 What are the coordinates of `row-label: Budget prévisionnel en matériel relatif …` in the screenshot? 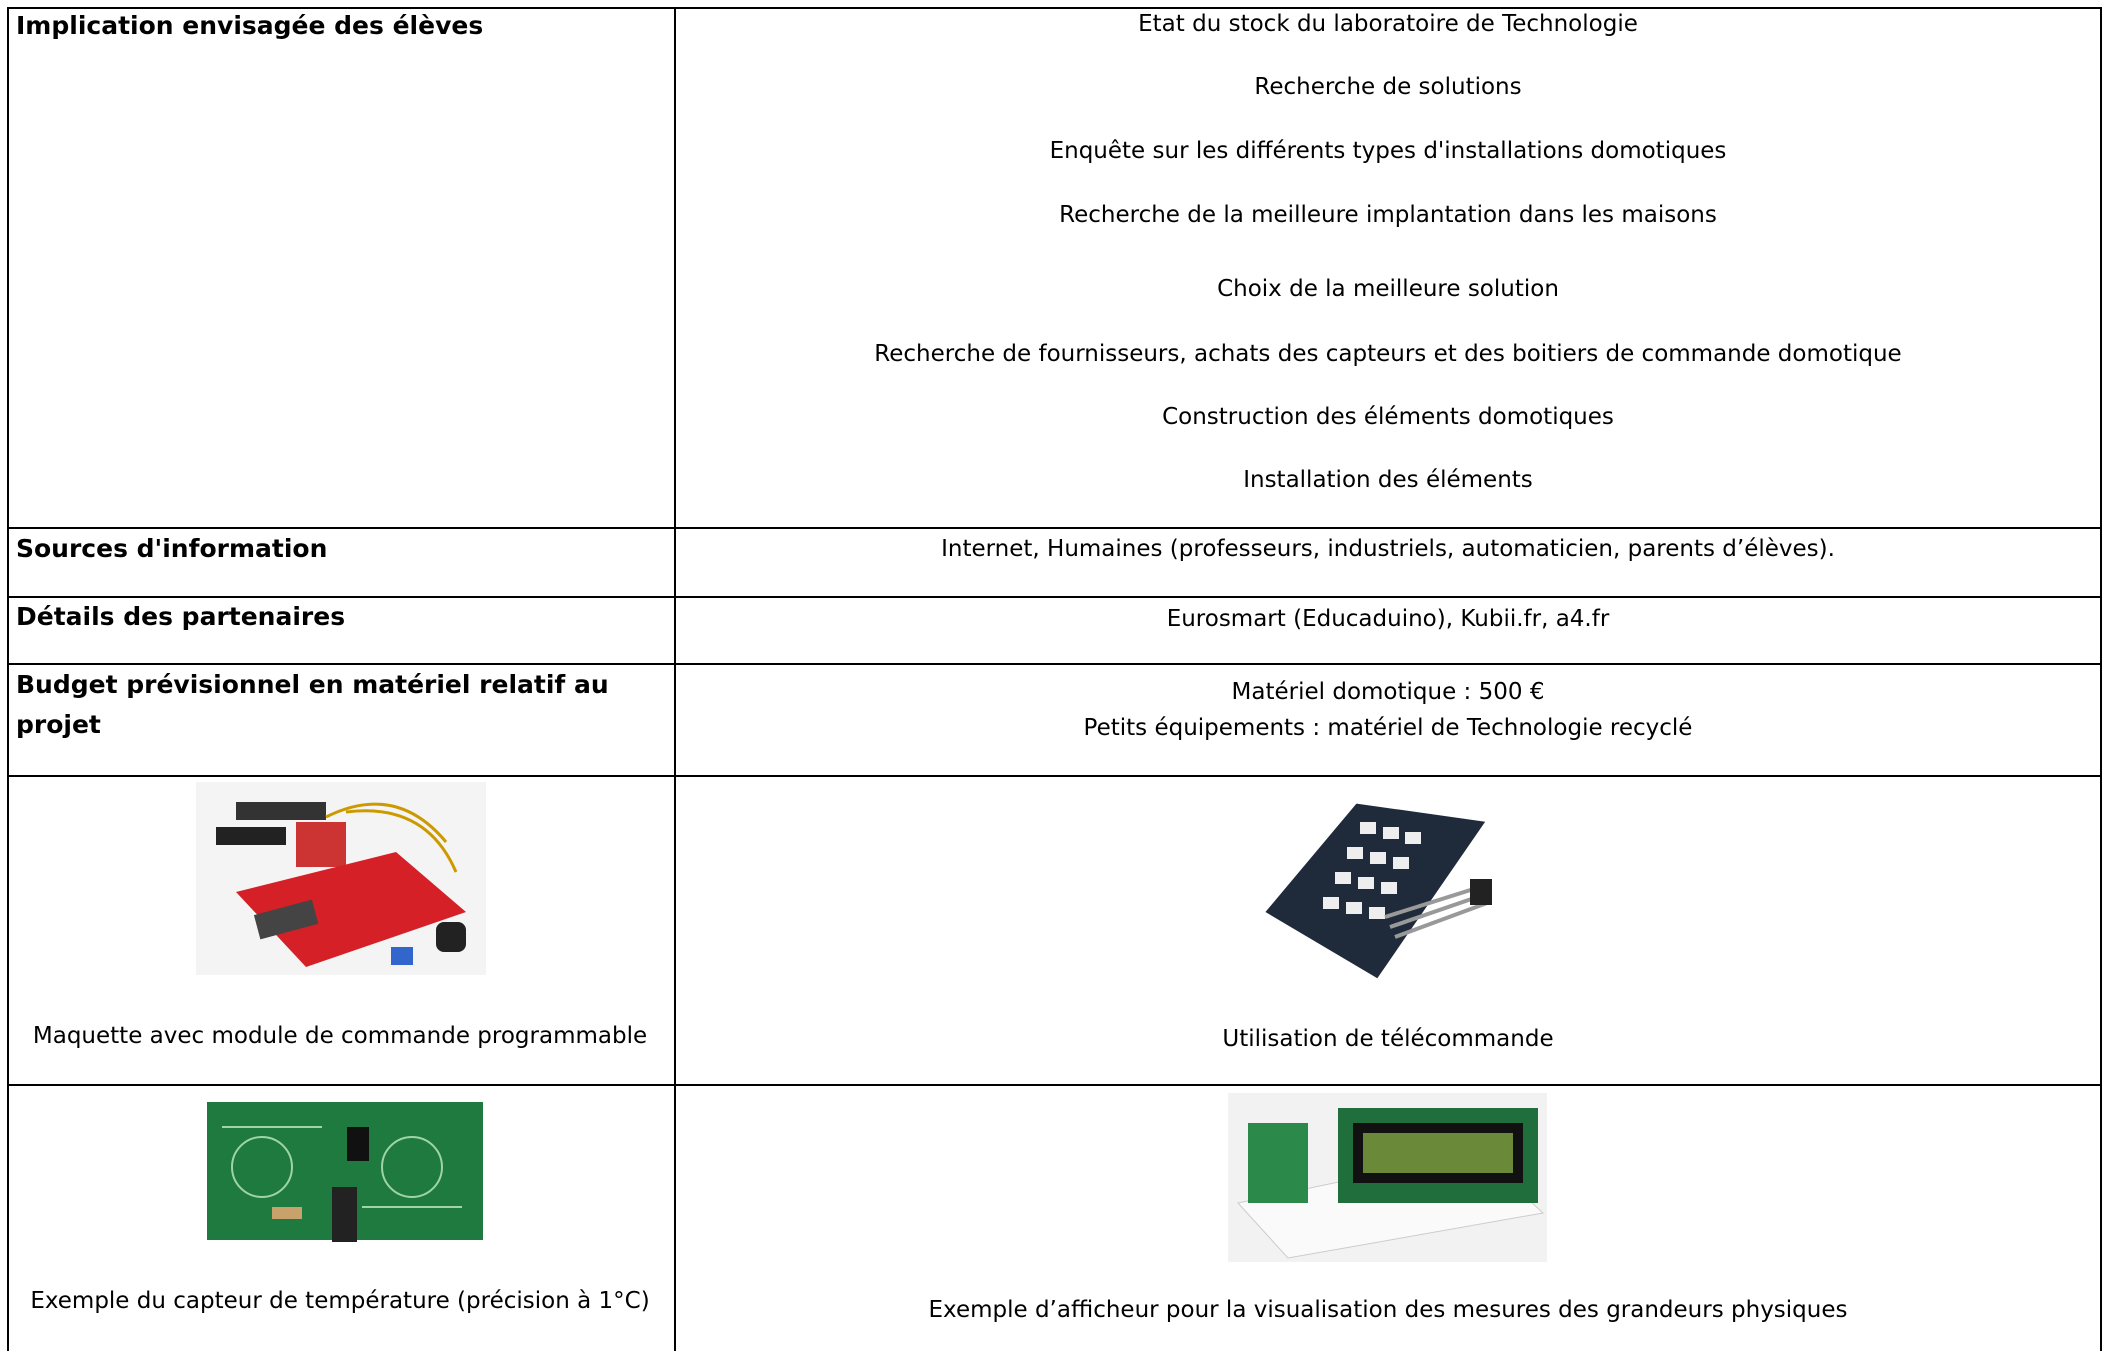 It's located at (312, 704).